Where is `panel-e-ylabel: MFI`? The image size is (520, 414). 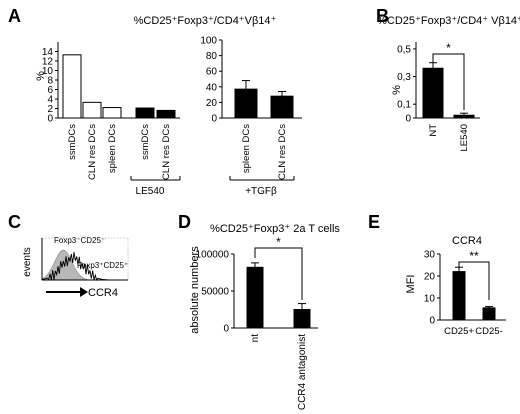
panel-e-ylabel: MFI is located at coordinates (411, 284).